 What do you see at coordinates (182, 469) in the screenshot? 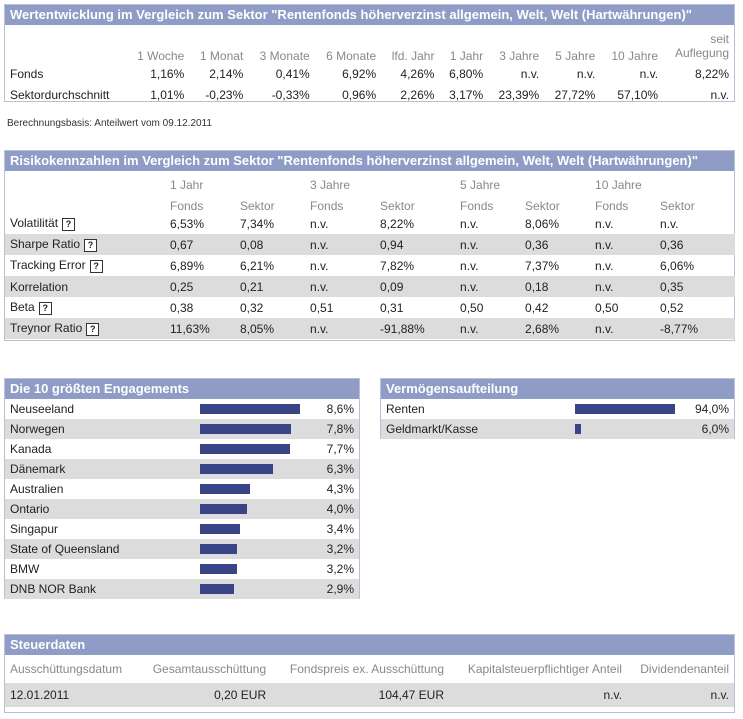
I see `list-item: Dänemark 6,3%` at bounding box center [182, 469].